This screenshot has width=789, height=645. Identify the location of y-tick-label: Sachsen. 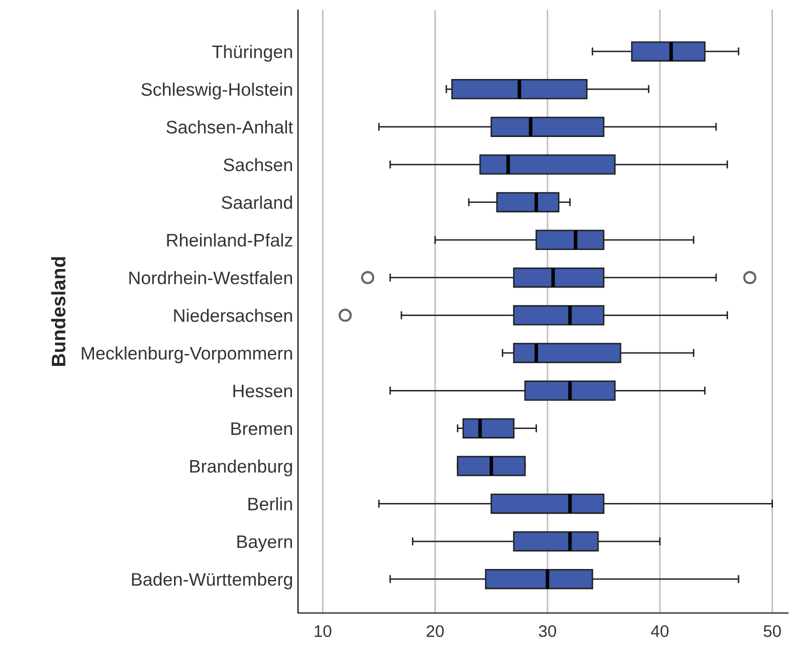
(258, 165).